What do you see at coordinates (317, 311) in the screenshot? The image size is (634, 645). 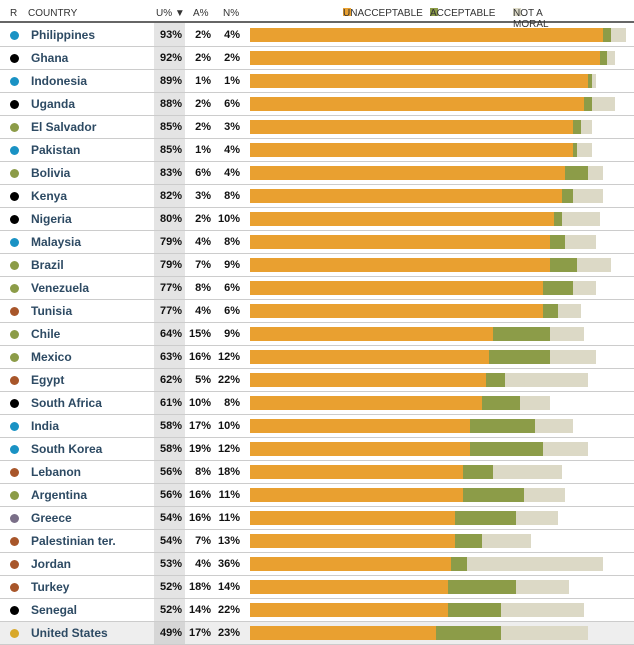 I see `table-row: Tunisia 77% 4% 6%` at bounding box center [317, 311].